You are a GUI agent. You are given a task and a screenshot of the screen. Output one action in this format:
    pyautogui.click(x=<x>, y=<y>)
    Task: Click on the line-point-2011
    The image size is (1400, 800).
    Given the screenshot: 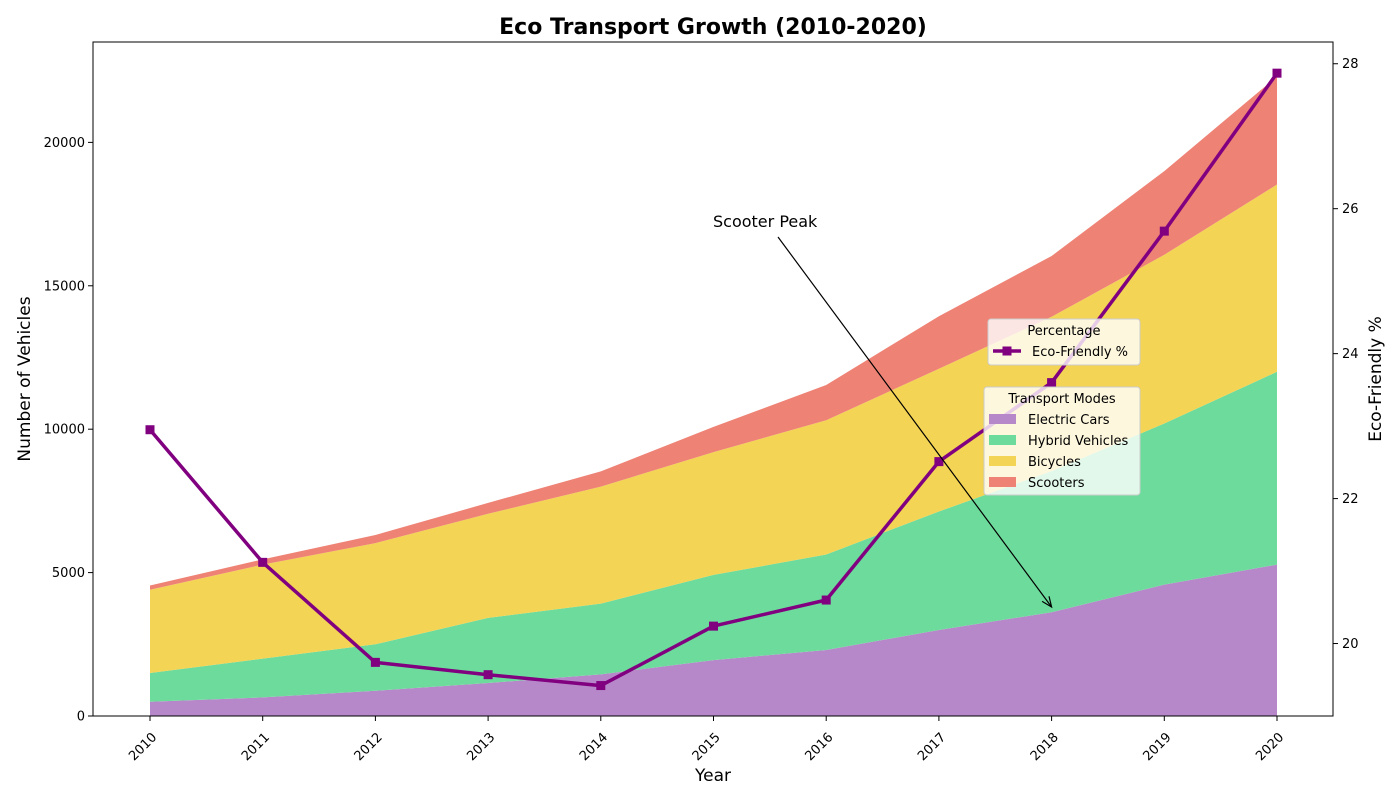 What is the action you would take?
    pyautogui.click(x=263, y=562)
    